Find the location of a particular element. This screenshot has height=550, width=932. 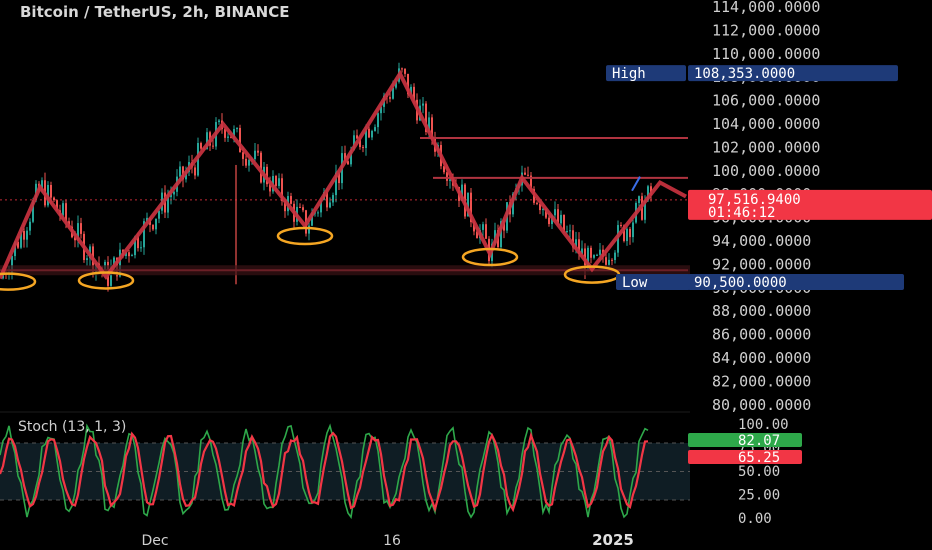

stoch-k-value: 82.07 is located at coordinates (759, 441).